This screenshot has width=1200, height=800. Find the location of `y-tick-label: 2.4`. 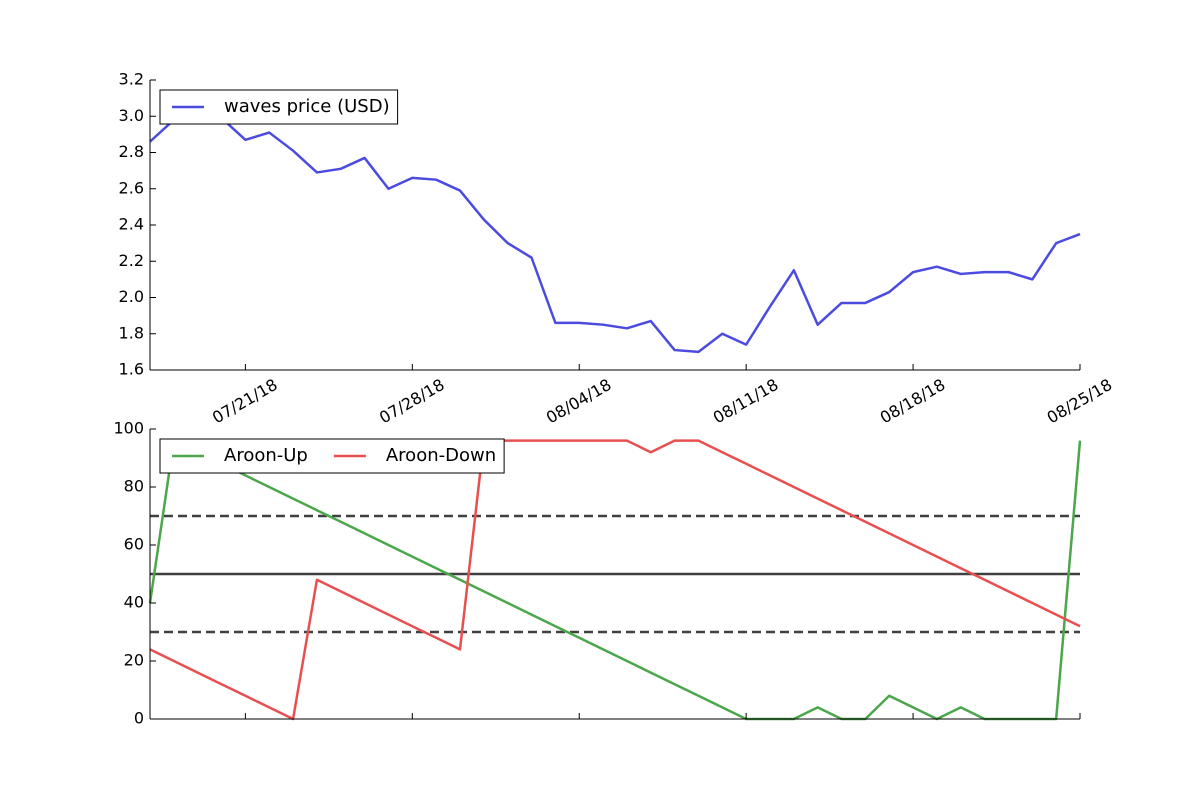

y-tick-label: 2.4 is located at coordinates (131, 224).